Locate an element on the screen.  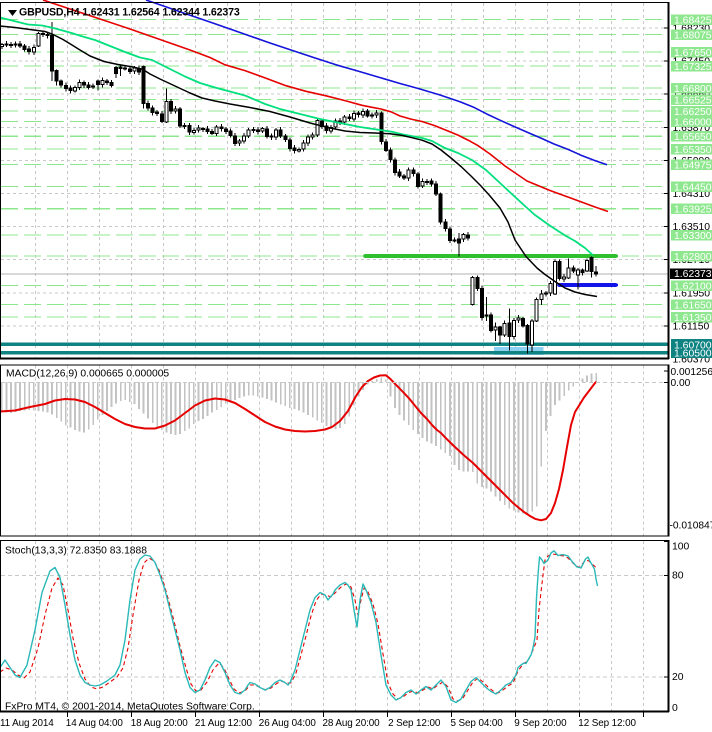
svg-text: 0.00 is located at coordinates (681, 383).